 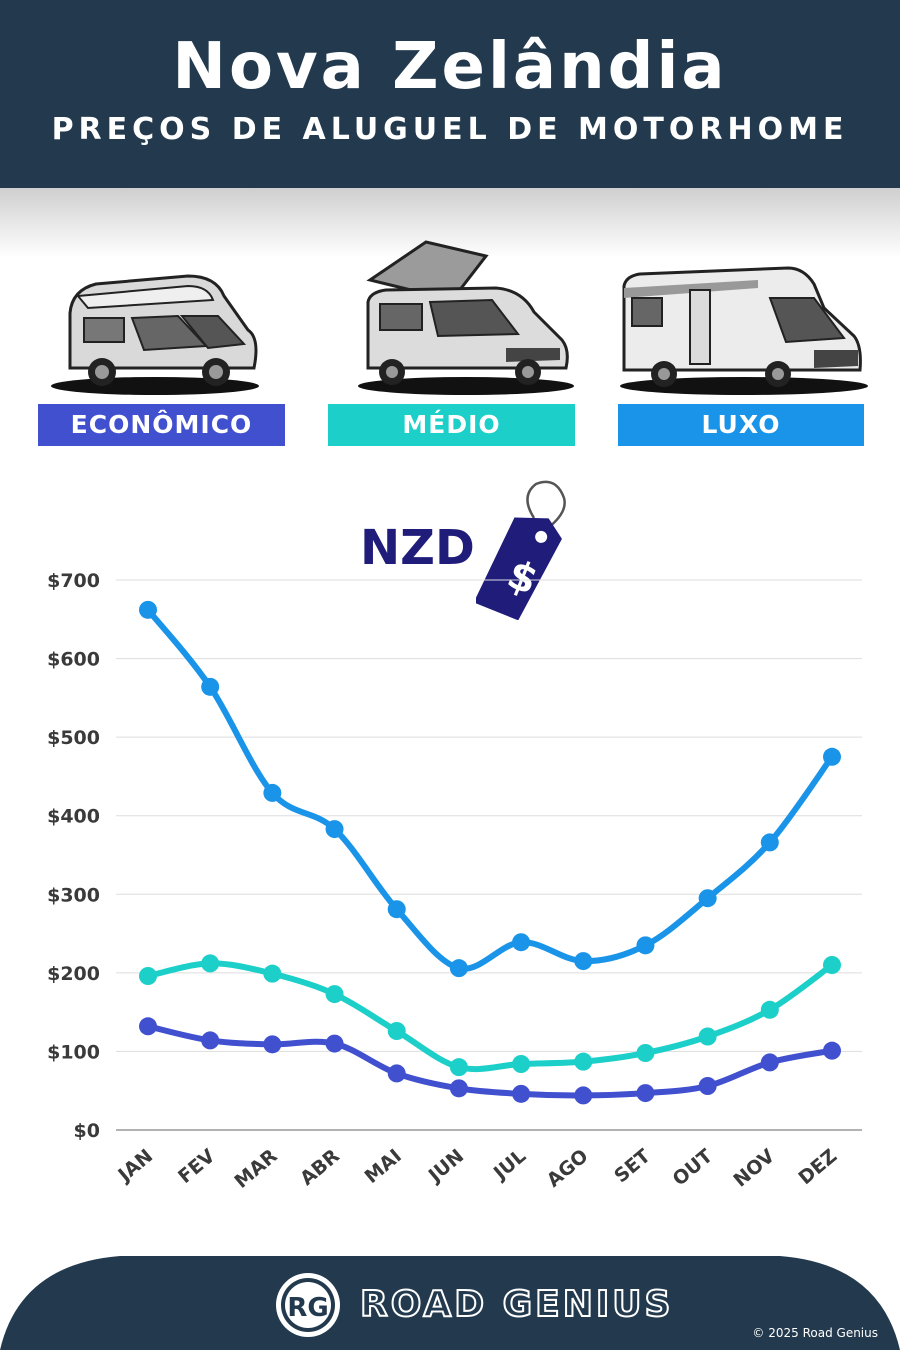 I want to click on price-tag-icon: $, so click(x=521, y=550).